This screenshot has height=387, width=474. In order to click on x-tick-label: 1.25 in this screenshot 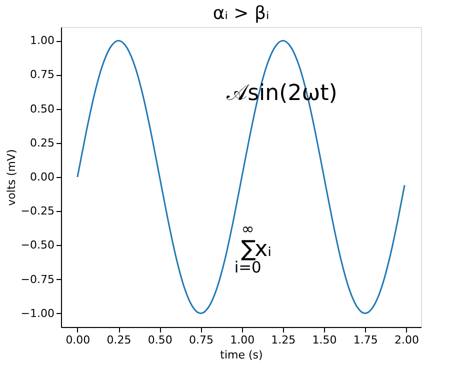, I will do `click(283, 340)`.